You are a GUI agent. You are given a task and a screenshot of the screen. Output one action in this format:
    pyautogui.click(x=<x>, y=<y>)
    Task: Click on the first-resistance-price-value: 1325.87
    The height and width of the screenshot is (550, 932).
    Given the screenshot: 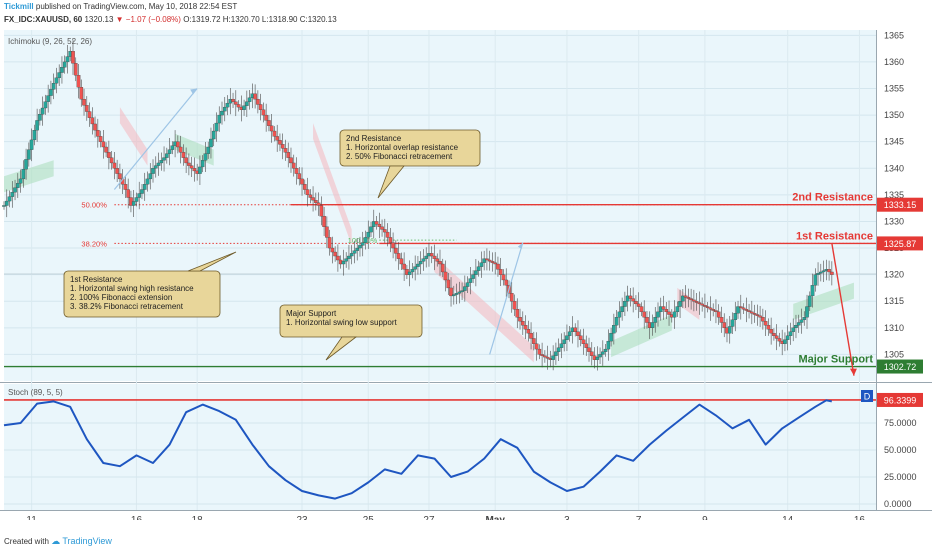 What is the action you would take?
    pyautogui.click(x=900, y=244)
    